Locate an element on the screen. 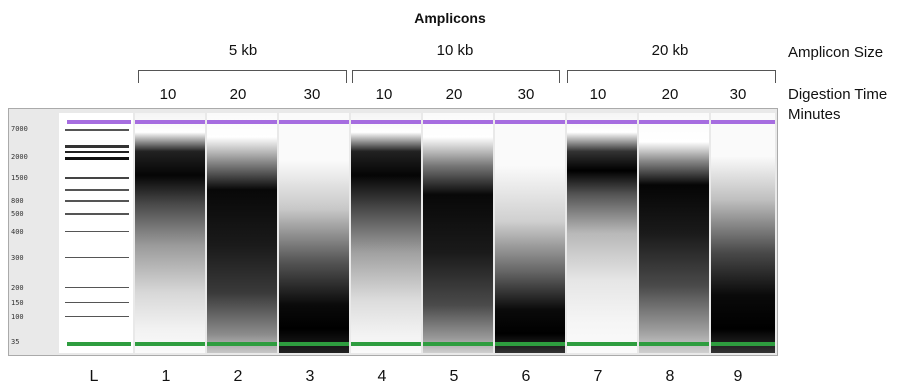 Image resolution: width=899 pixels, height=386 pixels. minutes-label: Minutes is located at coordinates (814, 114).